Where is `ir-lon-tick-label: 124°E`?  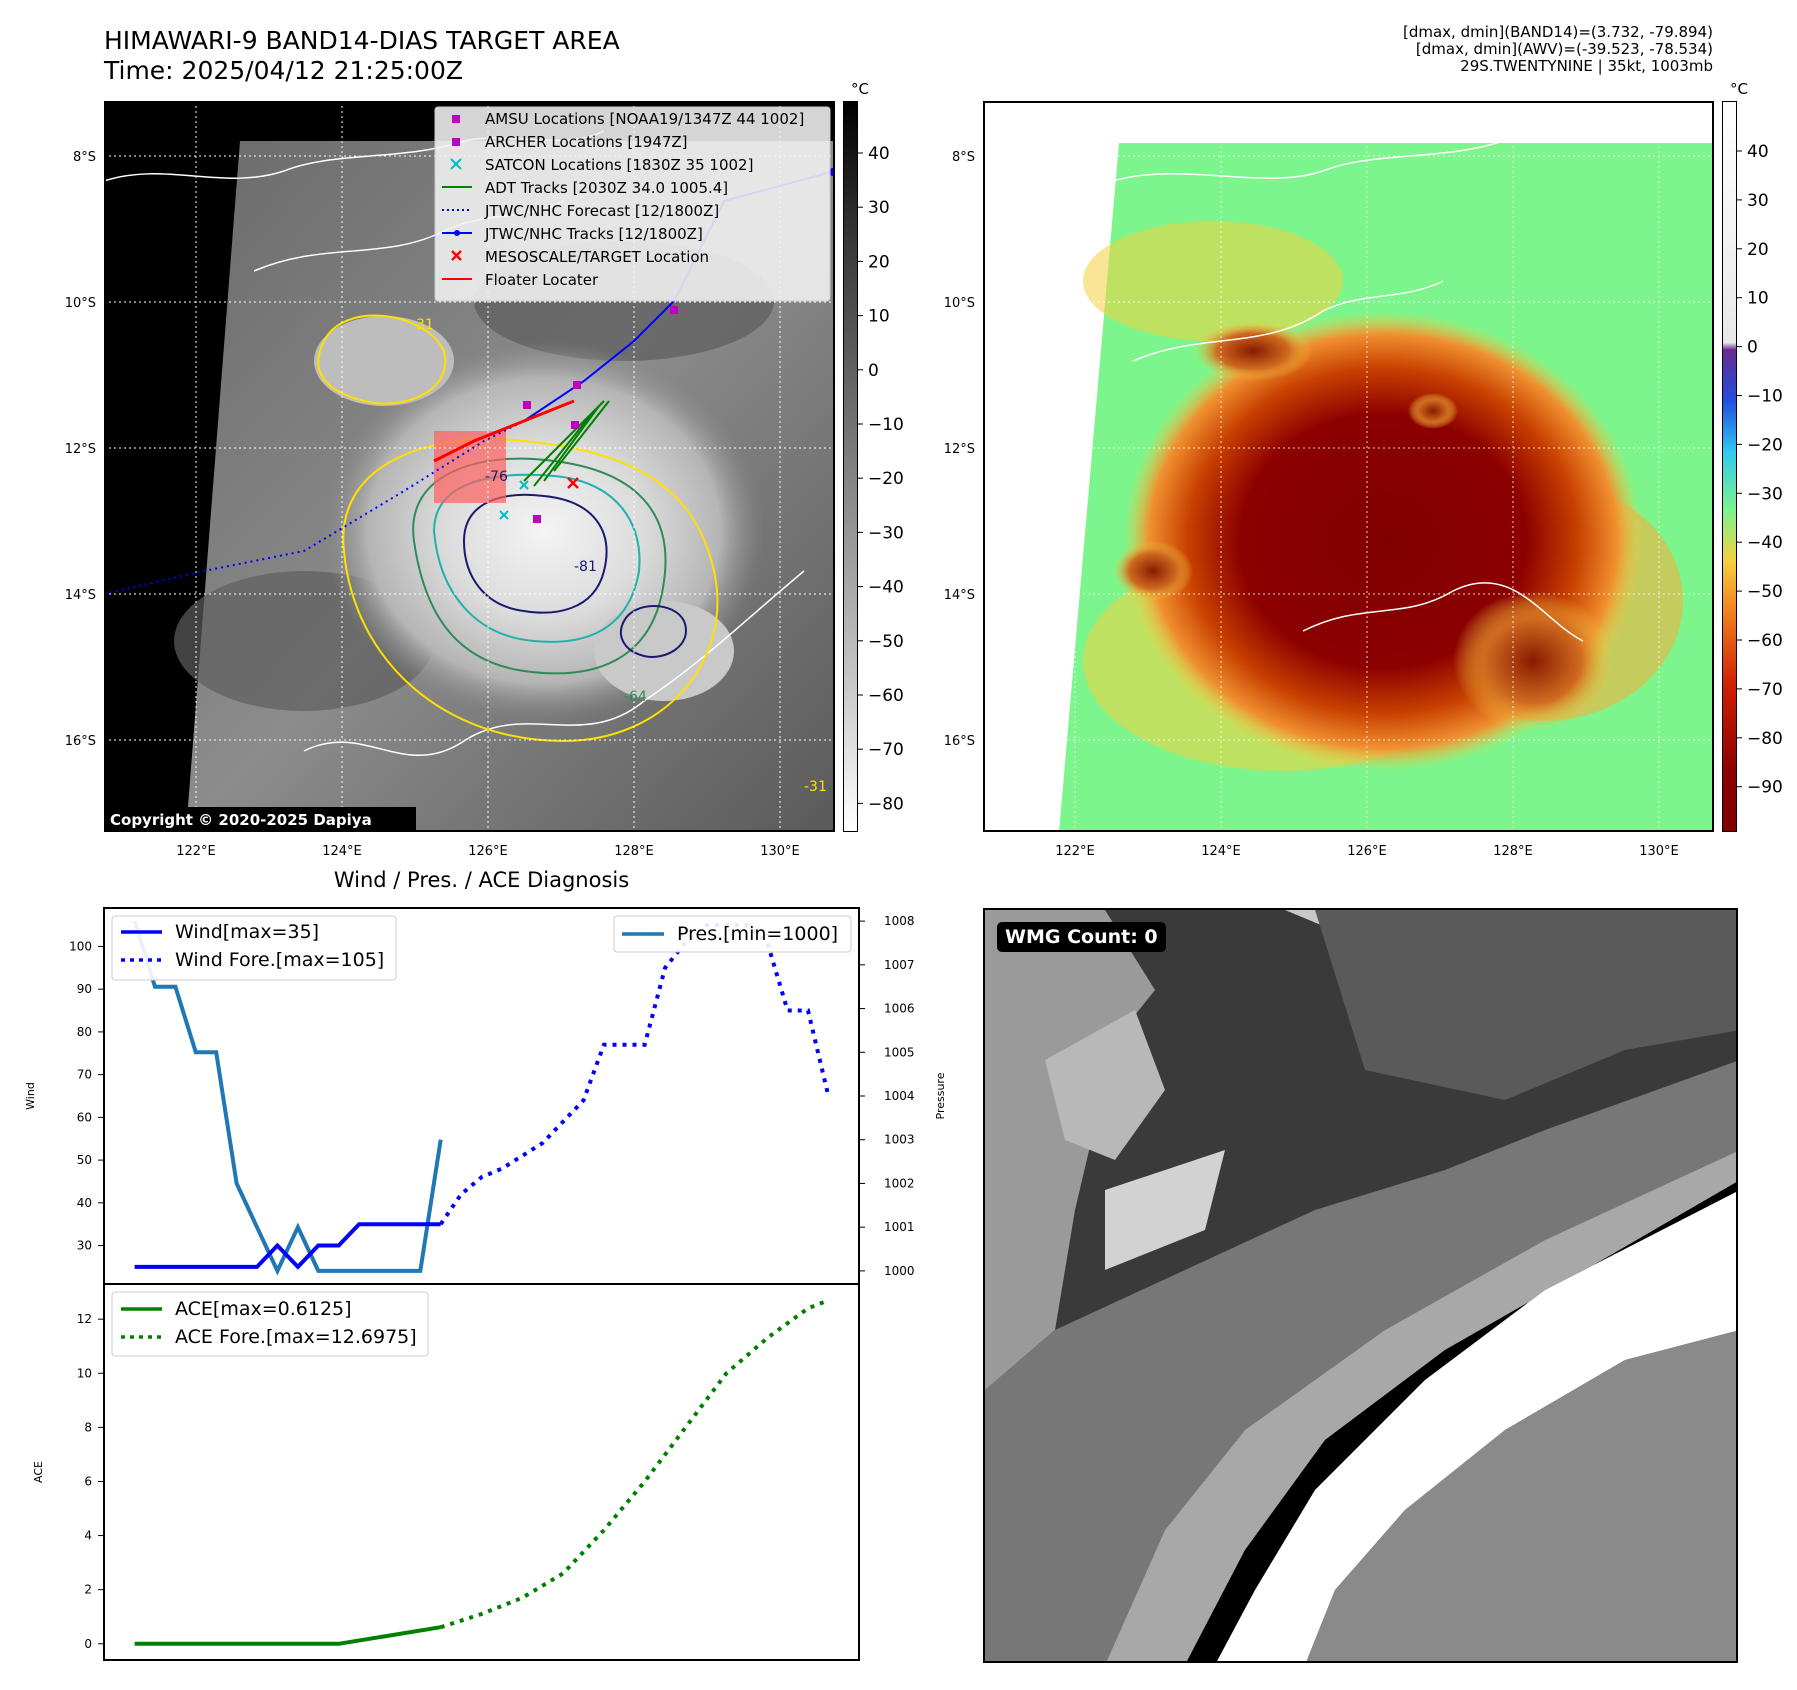 ir-lon-tick-label: 124°E is located at coordinates (342, 851).